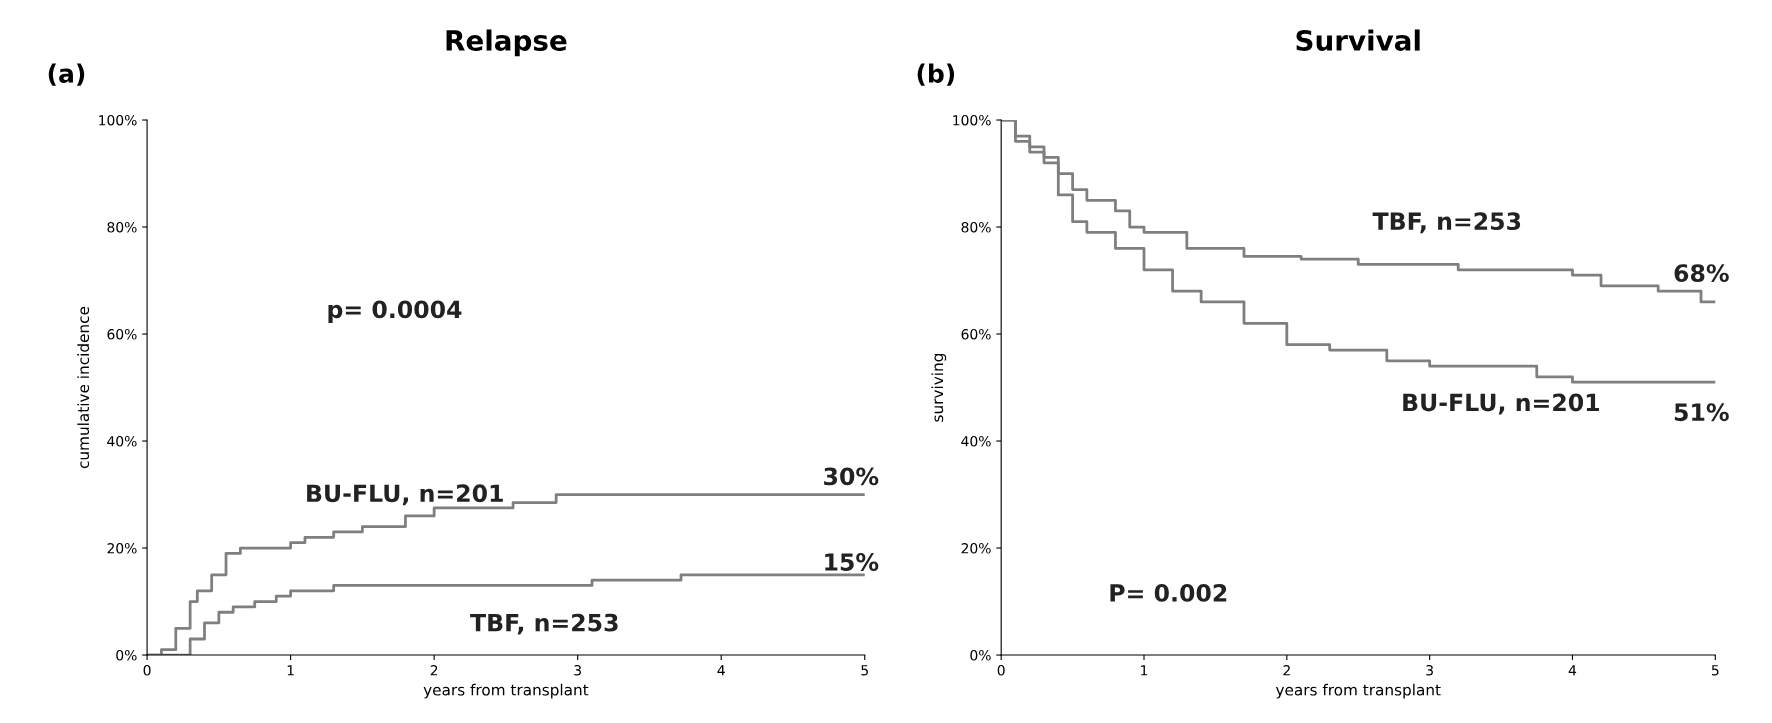  What do you see at coordinates (83, 387) in the screenshot?
I see `y-axis-title: cumulative incidence` at bounding box center [83, 387].